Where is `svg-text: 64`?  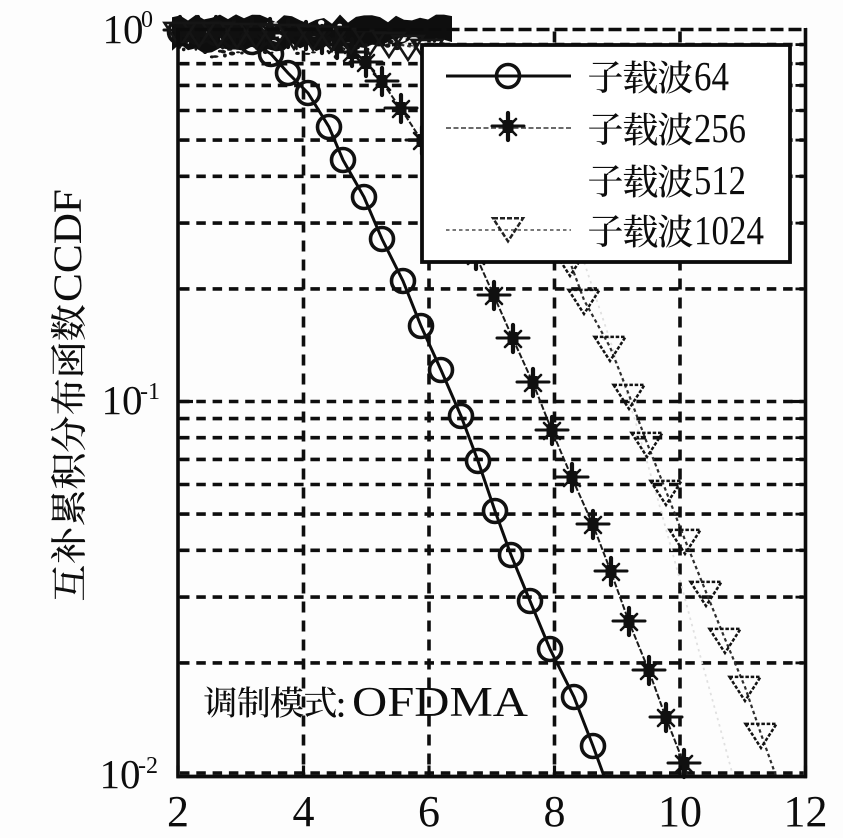
svg-text: 64 is located at coordinates (711, 76).